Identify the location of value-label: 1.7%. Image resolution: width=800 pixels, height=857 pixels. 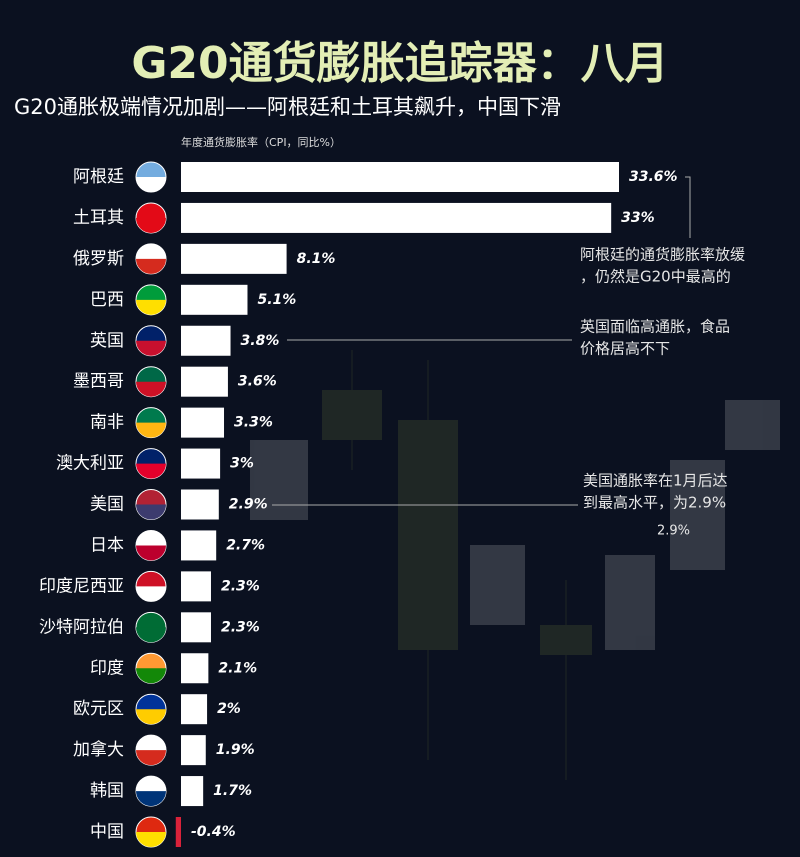
(232, 791).